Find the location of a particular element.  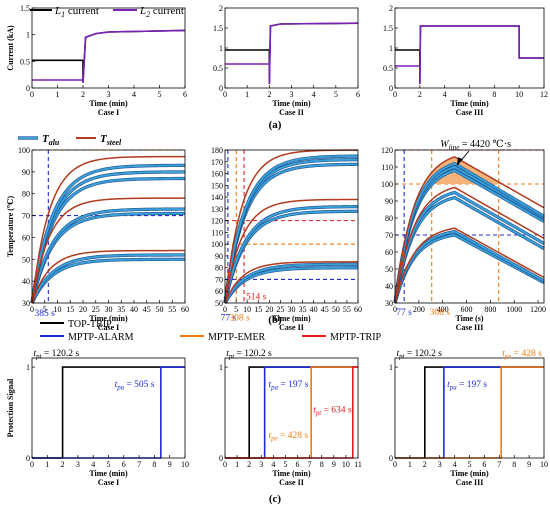

y-tick-label: 40 is located at coordinates (389, 286).